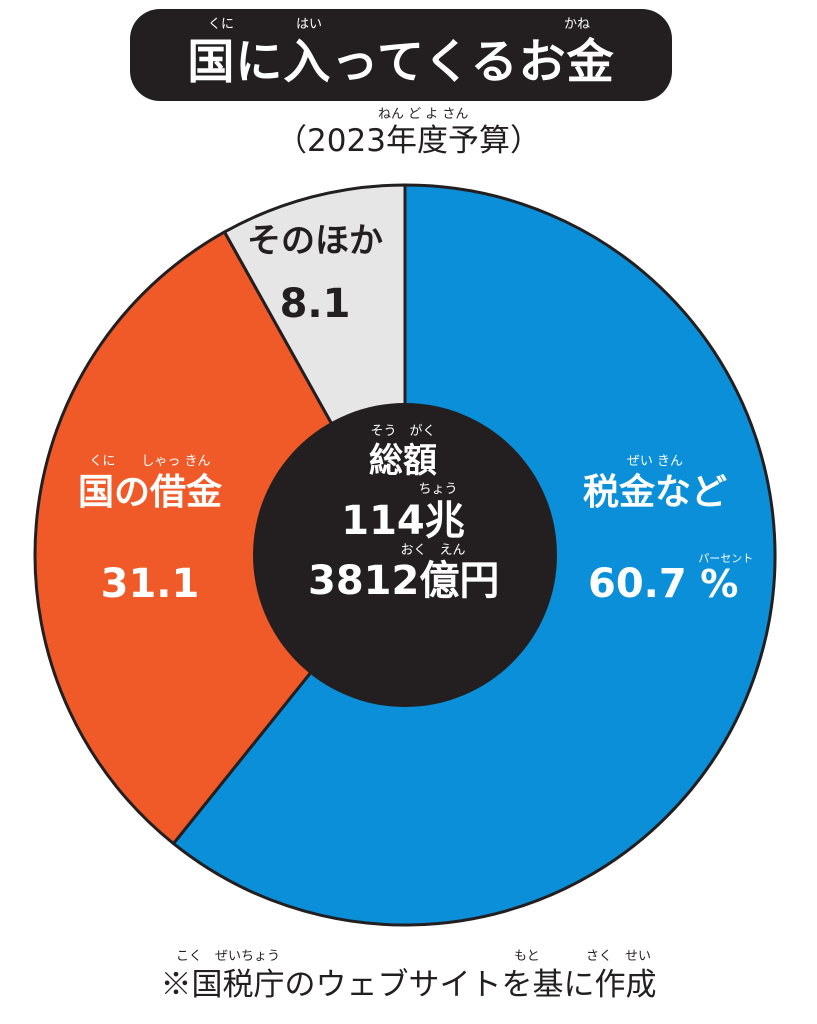 The width and height of the screenshot is (817, 1024). Describe the element at coordinates (315, 304) in the screenshot. I see `slice-value-other: 8.1` at that location.